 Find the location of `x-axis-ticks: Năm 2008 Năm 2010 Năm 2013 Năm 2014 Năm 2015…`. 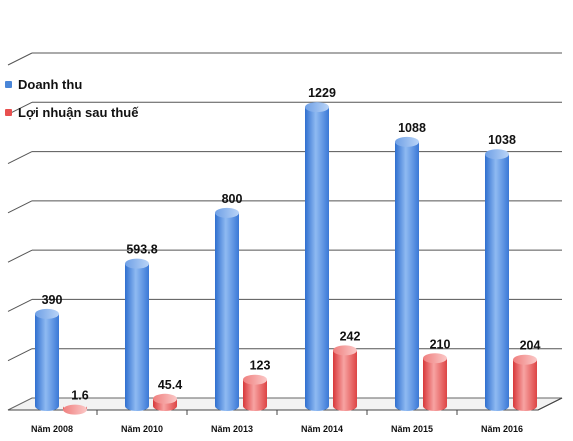

x-axis-ticks: Năm 2008 Năm 2010 Năm 2013 Năm 2014 Năm 2015… is located at coordinates (277, 429).